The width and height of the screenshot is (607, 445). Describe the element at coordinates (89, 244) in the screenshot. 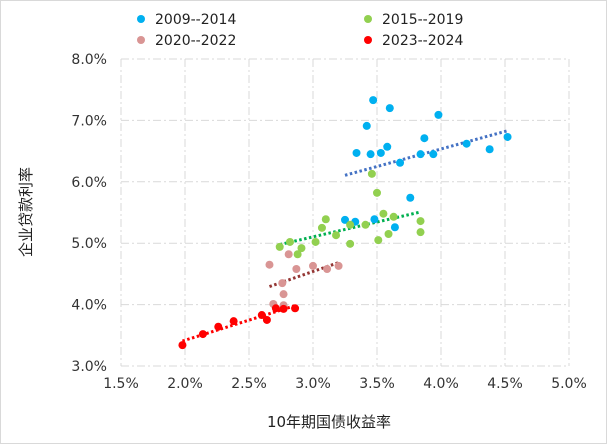

I see `y-tick-label: 5.0%` at that location.